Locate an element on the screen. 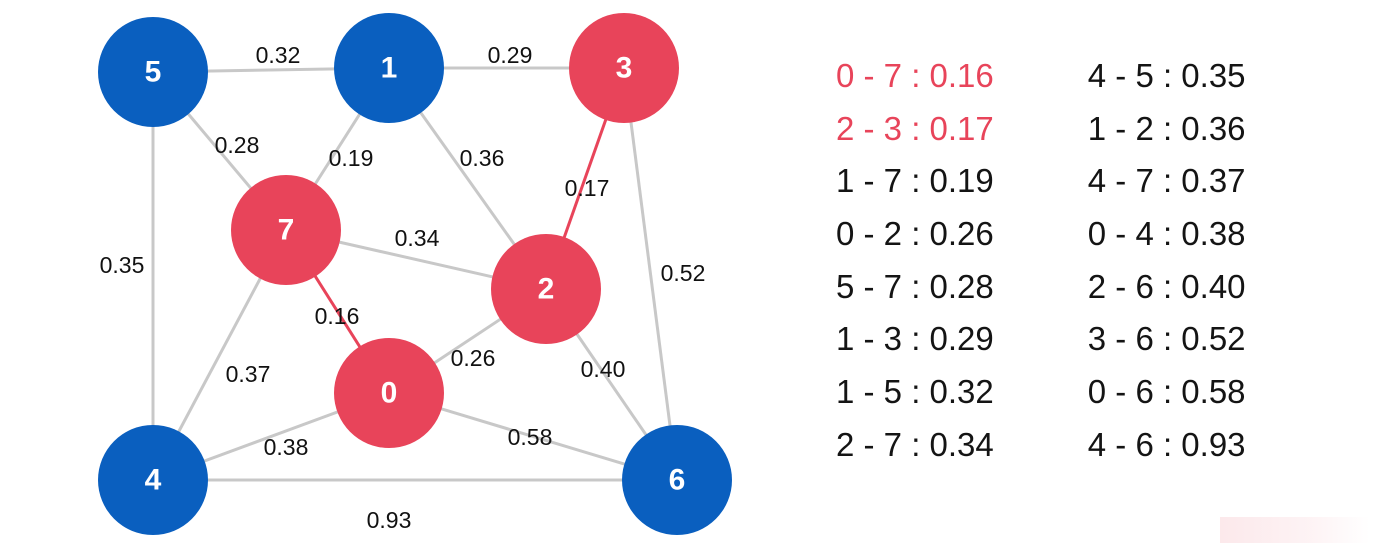  edge-weight-label: 0.36 is located at coordinates (482, 158).